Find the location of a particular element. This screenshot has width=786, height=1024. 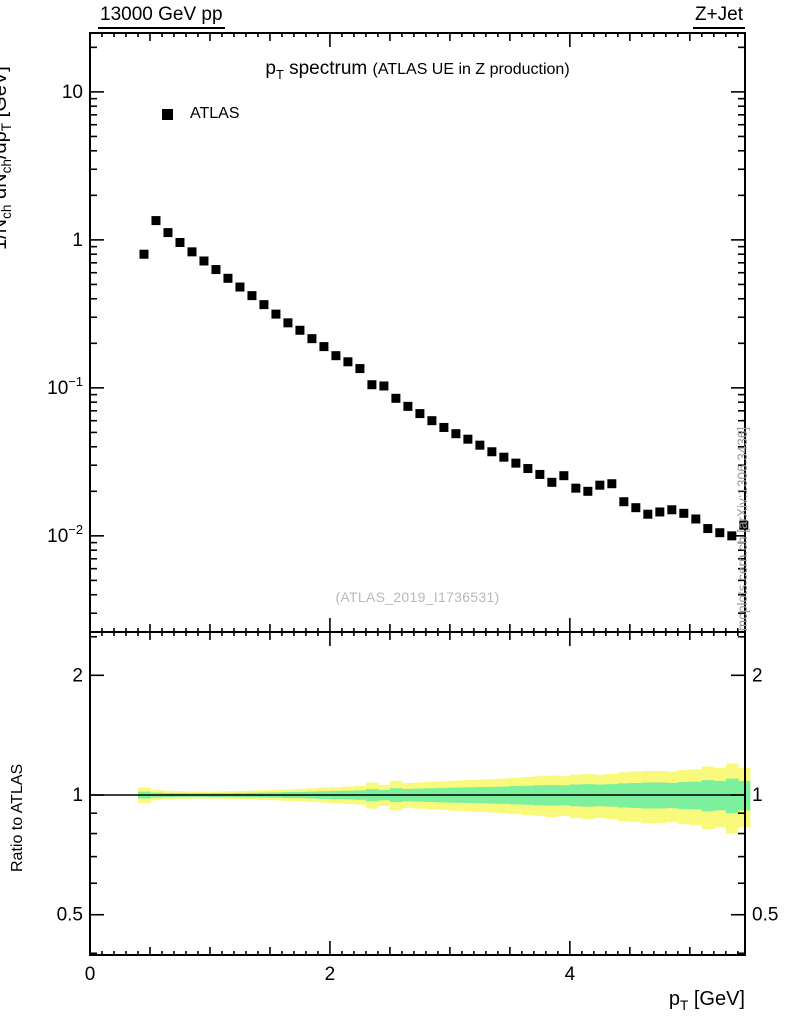

legend-label: ATLAS is located at coordinates (215, 113).